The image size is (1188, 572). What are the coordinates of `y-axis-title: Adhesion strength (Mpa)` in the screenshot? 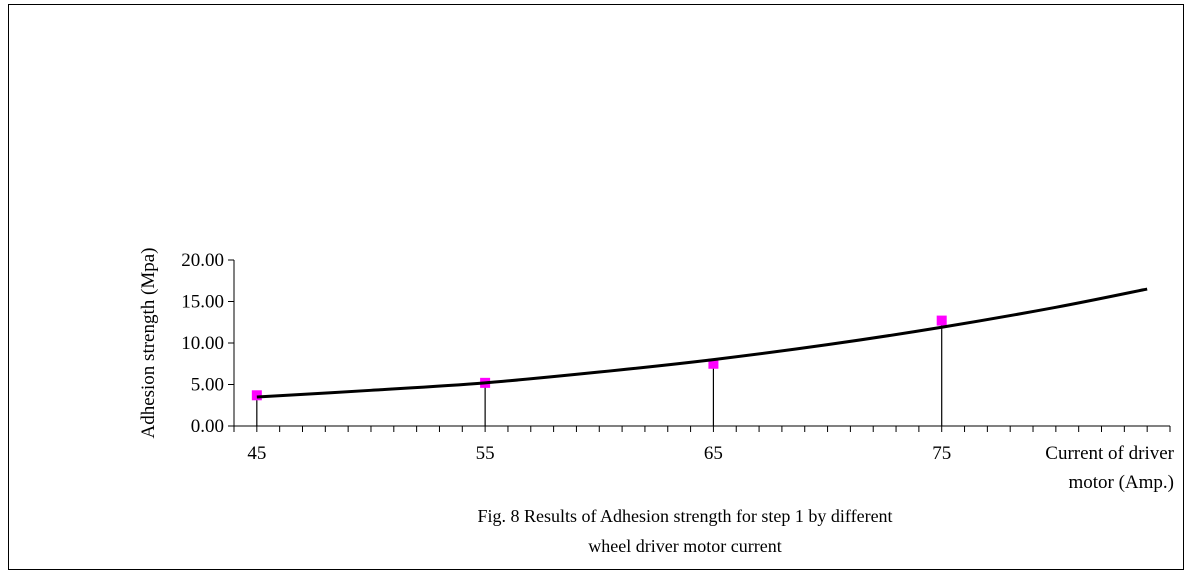 It's located at (148, 342).